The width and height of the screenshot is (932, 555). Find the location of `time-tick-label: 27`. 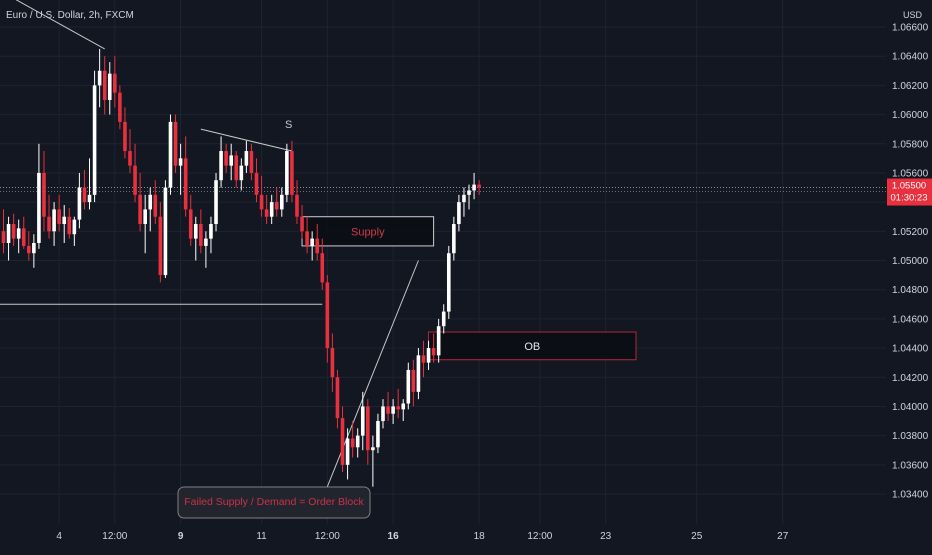

time-tick-label: 27 is located at coordinates (783, 536).